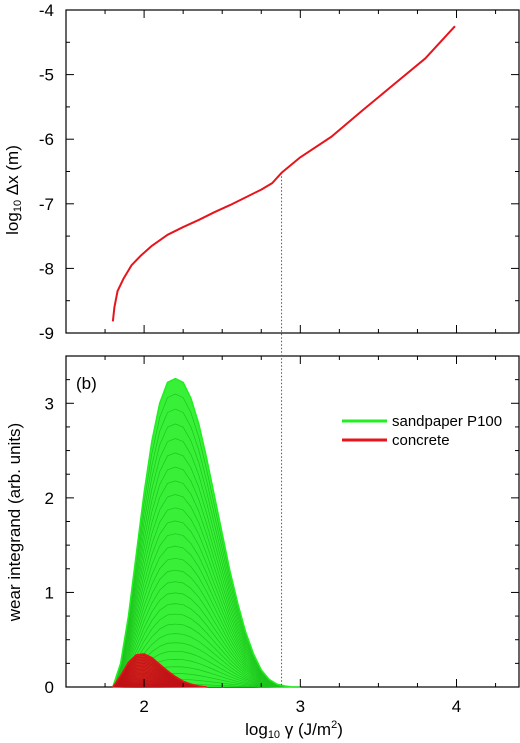 The height and width of the screenshot is (743, 520). What do you see at coordinates (49, 403) in the screenshot?
I see `bottom-y-tick-label: 3` at bounding box center [49, 403].